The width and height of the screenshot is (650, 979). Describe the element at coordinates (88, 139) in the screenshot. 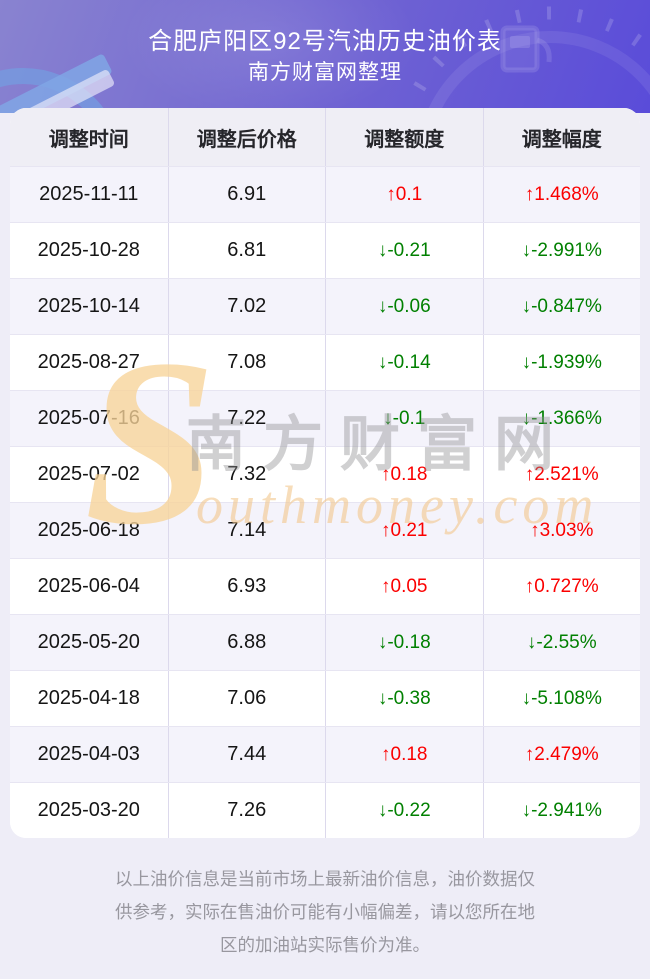

I see `column-header-date: 调整时间` at that location.